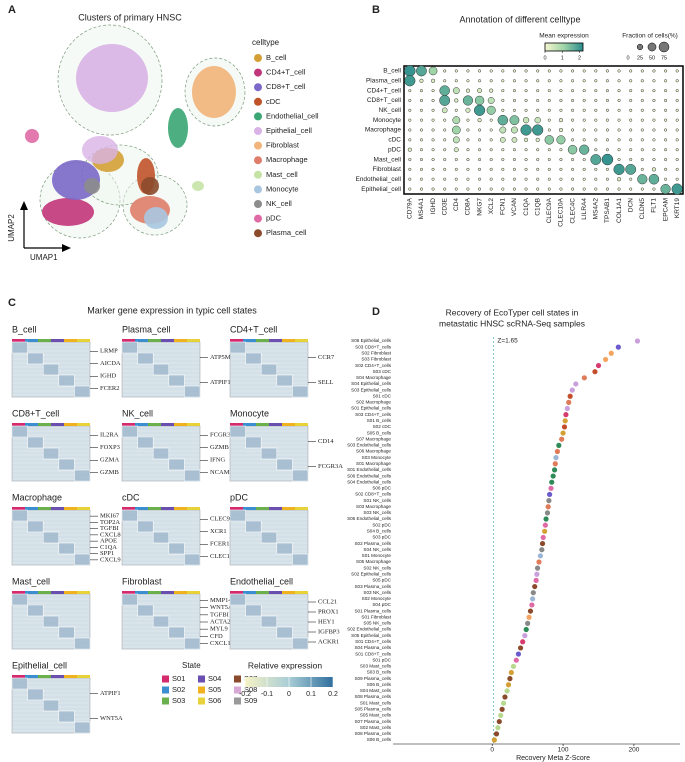  What do you see at coordinates (326, 621) in the screenshot?
I see `gene-label: HEY1` at bounding box center [326, 621].